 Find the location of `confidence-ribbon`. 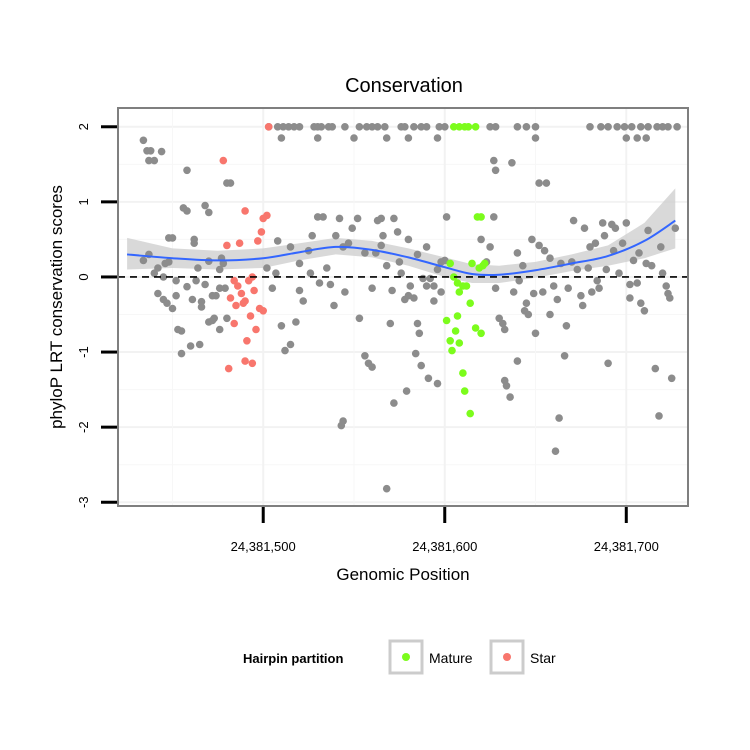

confidence-ribbon is located at coordinates (401, 235).